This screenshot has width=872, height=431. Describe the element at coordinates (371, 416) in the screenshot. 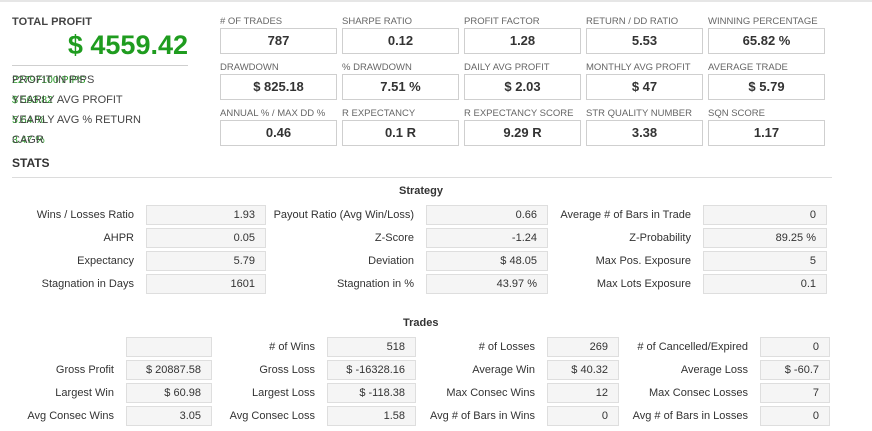

I see `trades-value: 1.58` at that location.